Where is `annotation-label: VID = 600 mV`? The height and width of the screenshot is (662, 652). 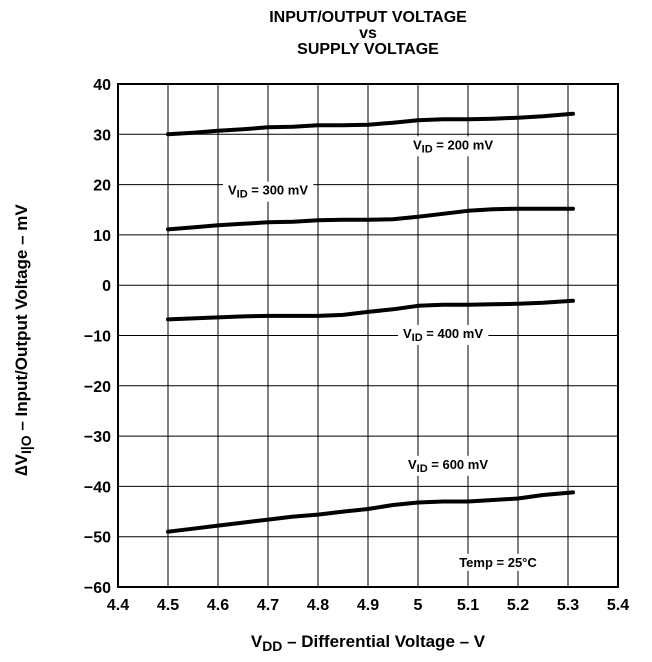
annotation-label: VID = 600 mV is located at coordinates (448, 466).